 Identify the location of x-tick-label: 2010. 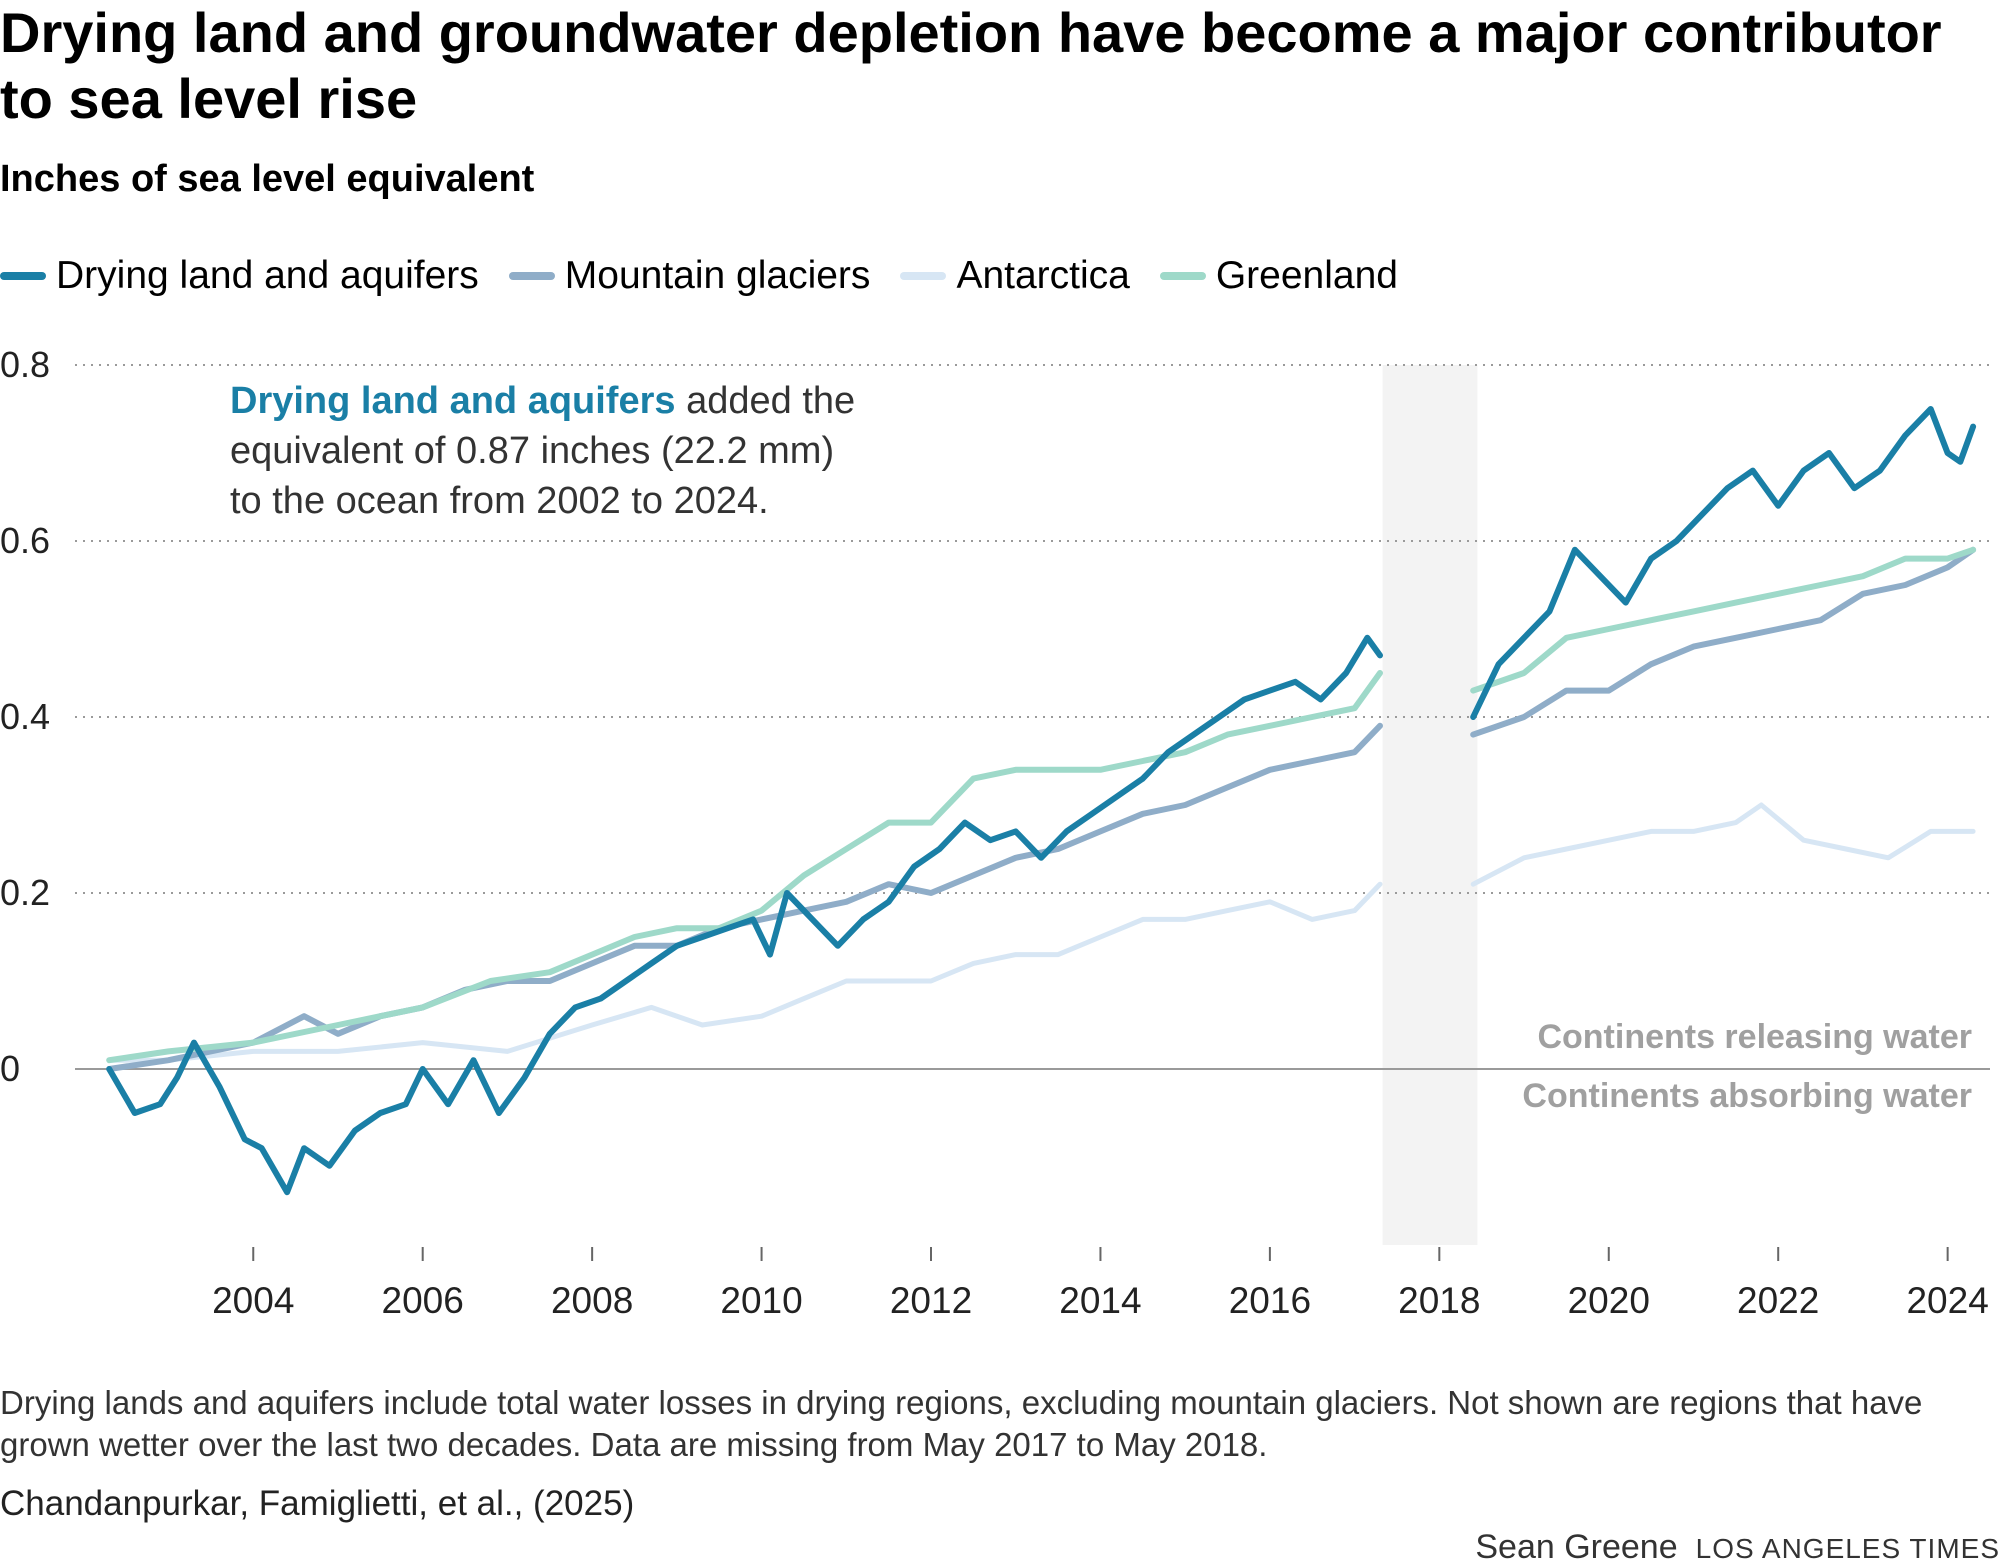
(761, 1300).